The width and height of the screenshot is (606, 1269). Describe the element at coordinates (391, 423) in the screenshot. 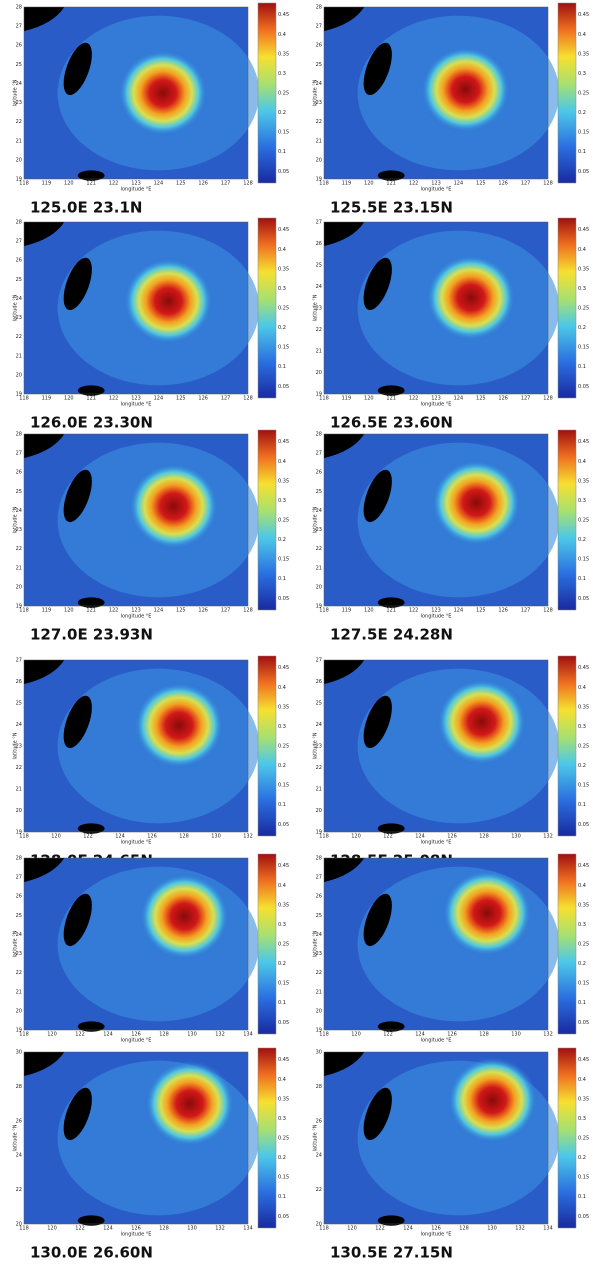

I see `caption: 126.5E 23.60N` at that location.